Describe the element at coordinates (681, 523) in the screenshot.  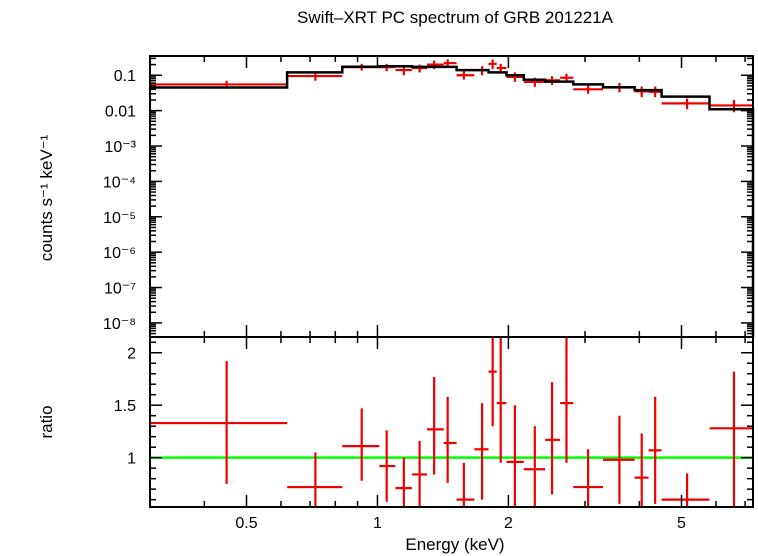
I see `x-tick-label: 5` at that location.